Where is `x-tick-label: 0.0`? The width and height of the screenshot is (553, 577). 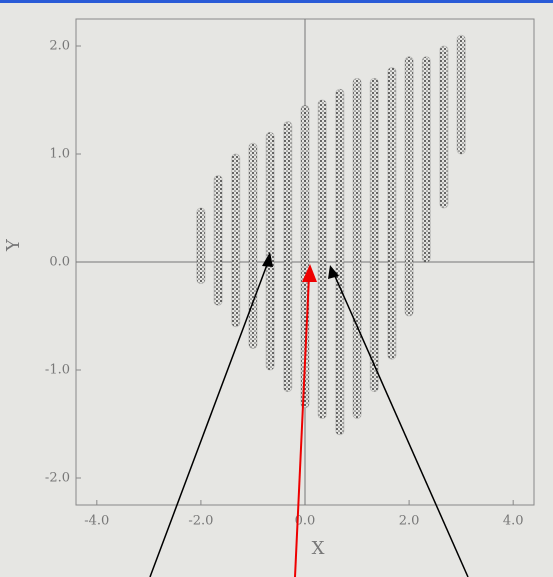
x-tick-label: 0.0 is located at coordinates (305, 521).